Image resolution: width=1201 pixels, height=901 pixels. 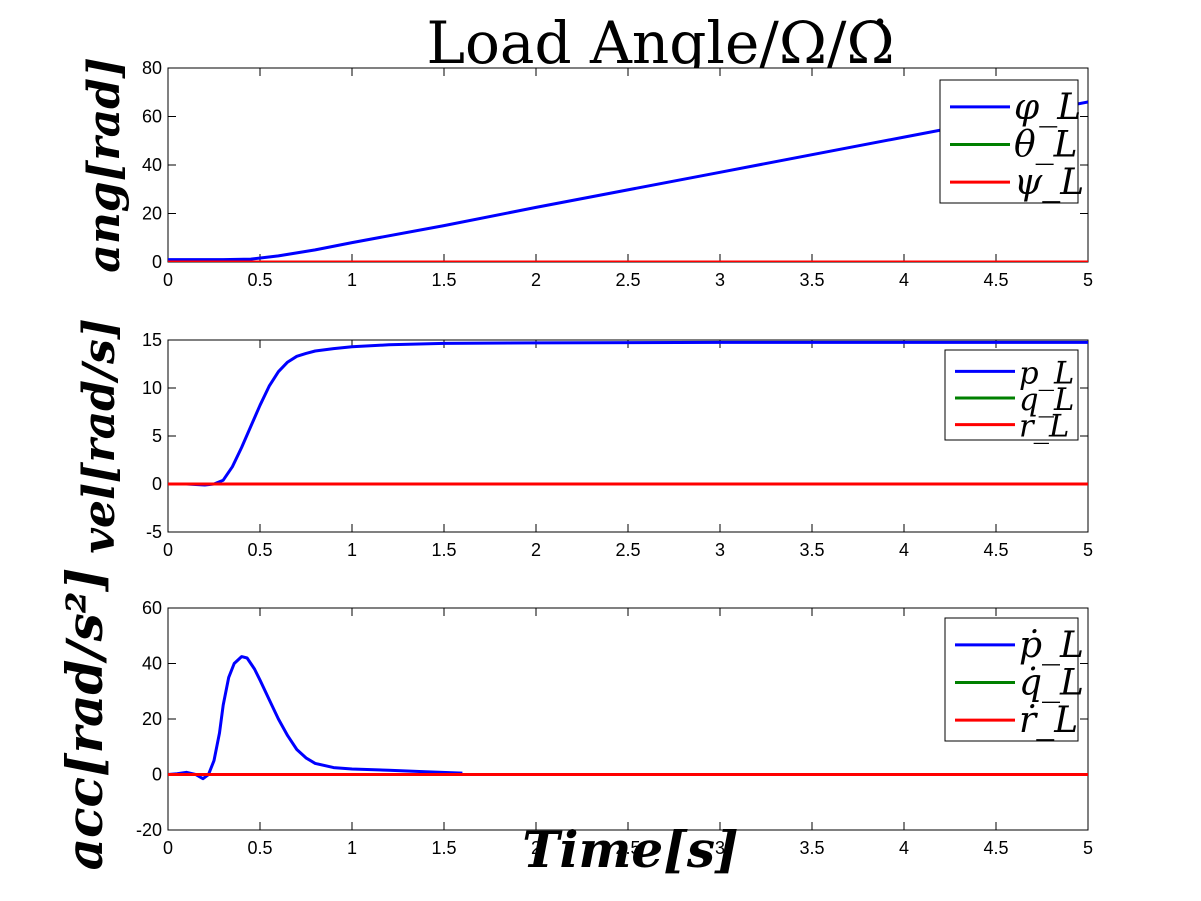 What do you see at coordinates (1051, 645) in the screenshot?
I see `legend-label: ṗ_L` at bounding box center [1051, 645].